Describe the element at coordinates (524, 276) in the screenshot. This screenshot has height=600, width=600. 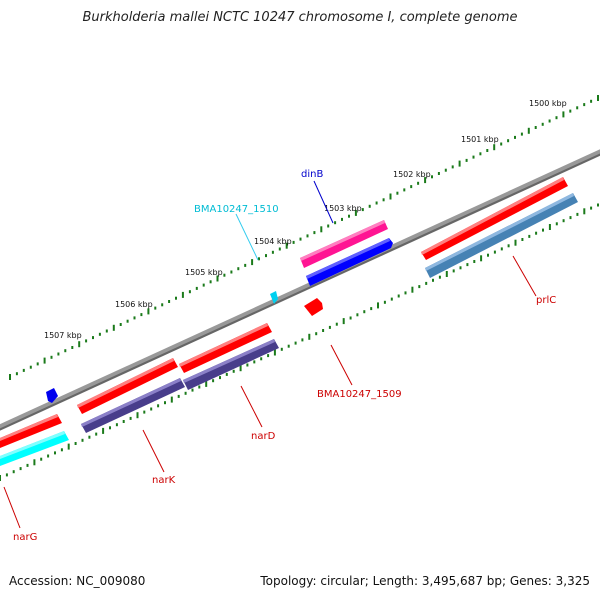
I see `leader-line-prlC` at that location.